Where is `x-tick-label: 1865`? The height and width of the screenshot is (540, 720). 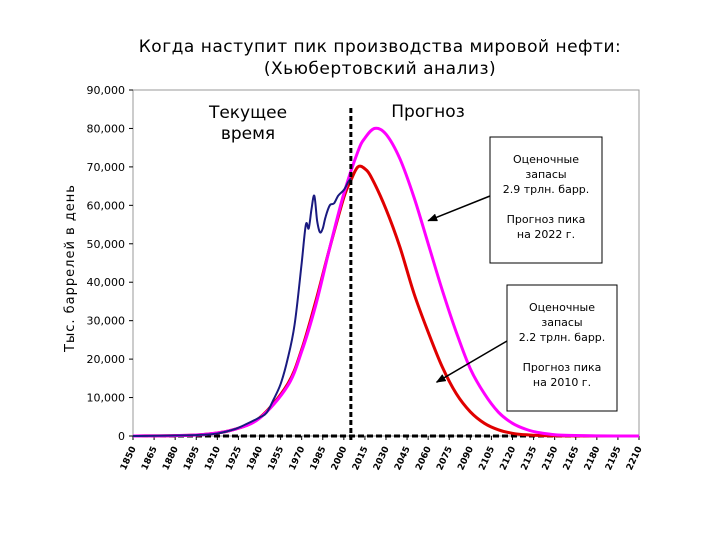
x-tick-label: 1865 is located at coordinates (150, 458).